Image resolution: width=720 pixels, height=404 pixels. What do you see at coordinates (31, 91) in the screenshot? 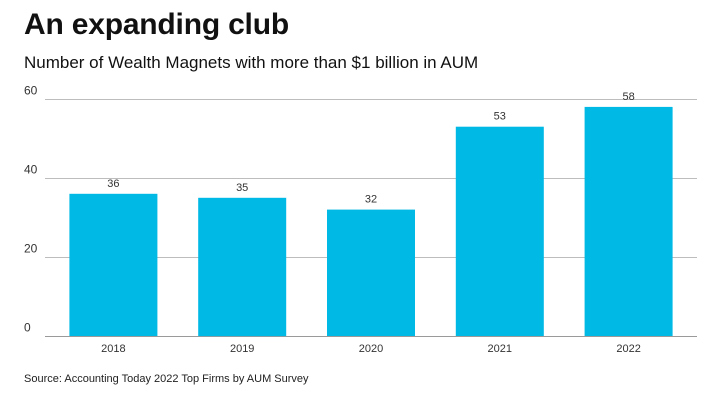
I see `y-tick-label-60: 60` at bounding box center [31, 91].